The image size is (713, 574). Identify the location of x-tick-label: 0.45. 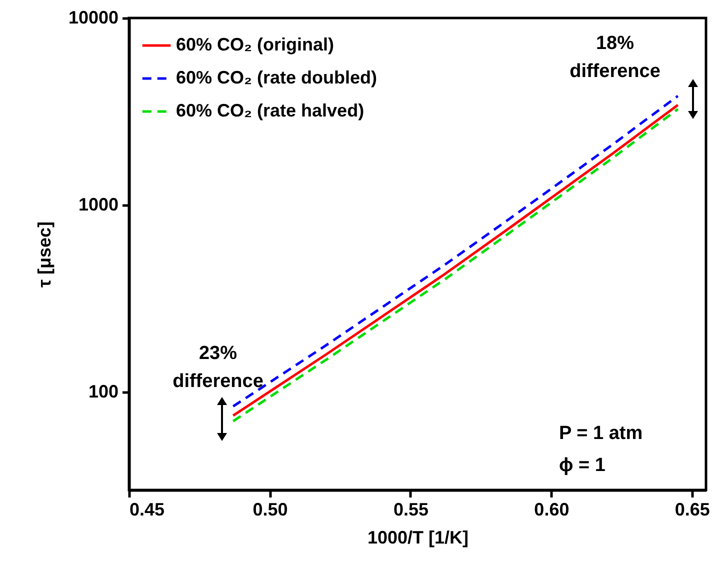
(147, 510).